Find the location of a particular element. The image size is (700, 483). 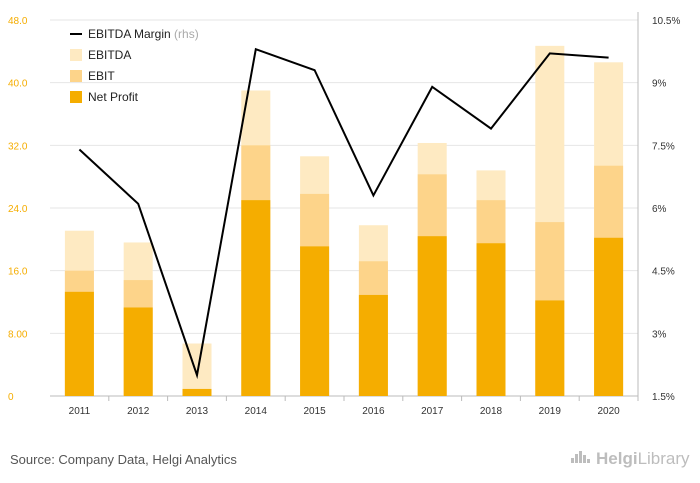

y-right-tick-label: 7.5% is located at coordinates (663, 146).